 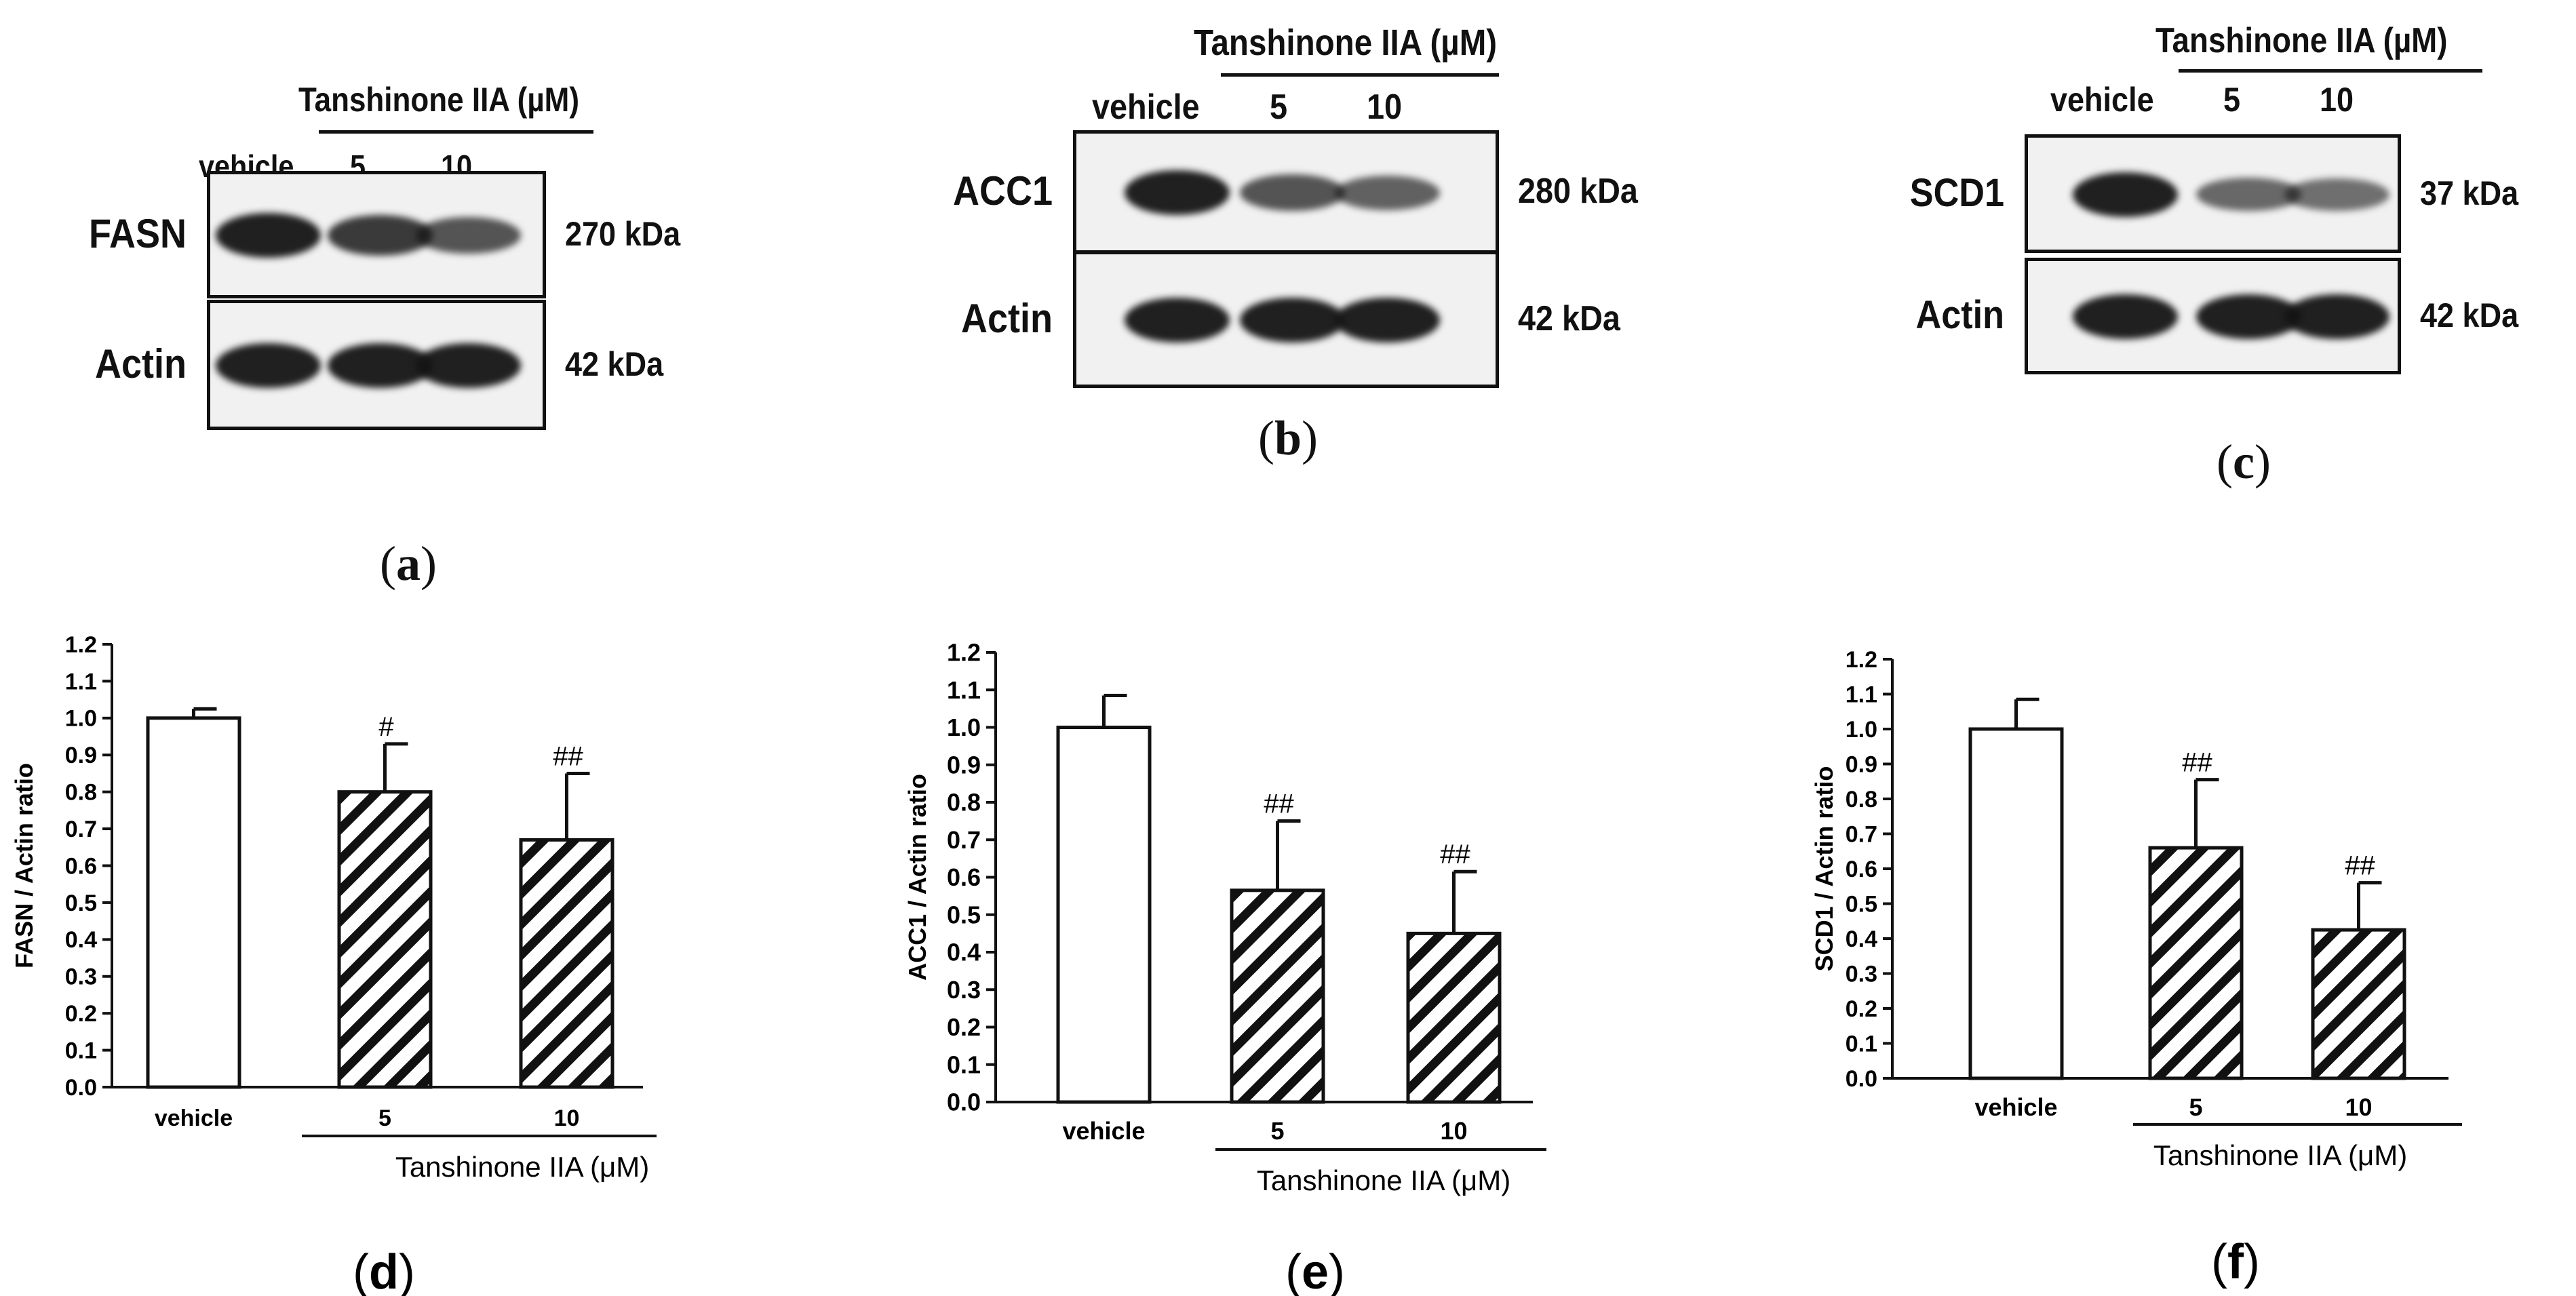 What do you see at coordinates (376, 234) in the screenshot?
I see `blot-row-fasn` at bounding box center [376, 234].